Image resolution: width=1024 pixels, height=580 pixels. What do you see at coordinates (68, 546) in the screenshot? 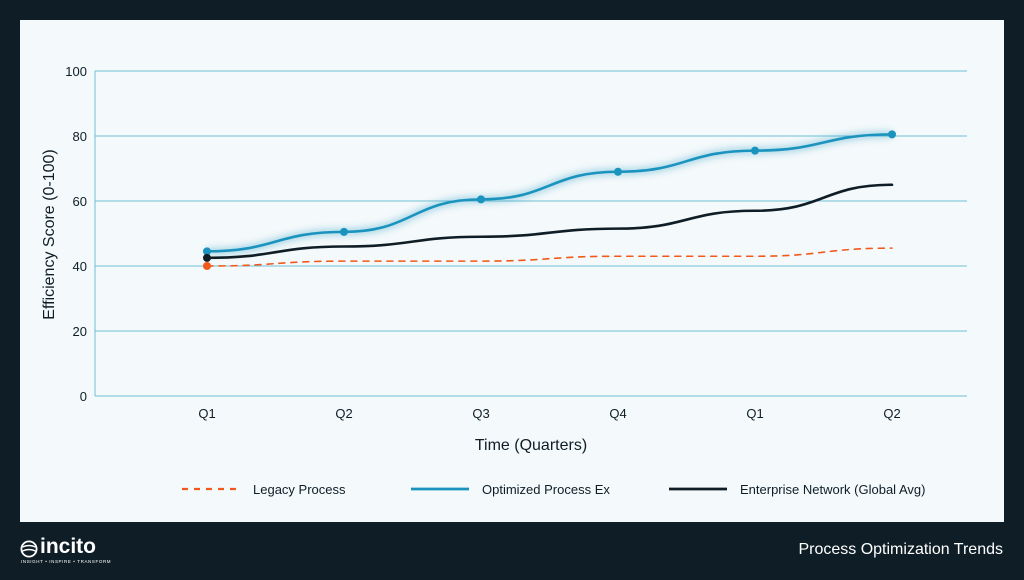
I see `brand-name: incito` at bounding box center [68, 546].